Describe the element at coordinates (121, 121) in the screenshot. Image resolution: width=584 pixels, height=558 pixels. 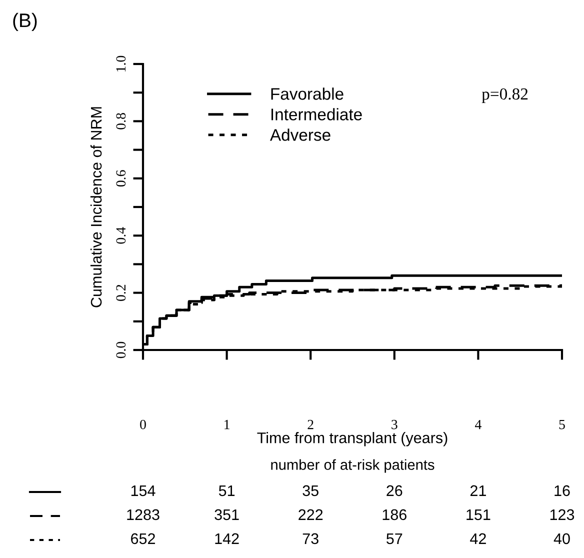
I see `y-tick-label: 0.8` at that location.